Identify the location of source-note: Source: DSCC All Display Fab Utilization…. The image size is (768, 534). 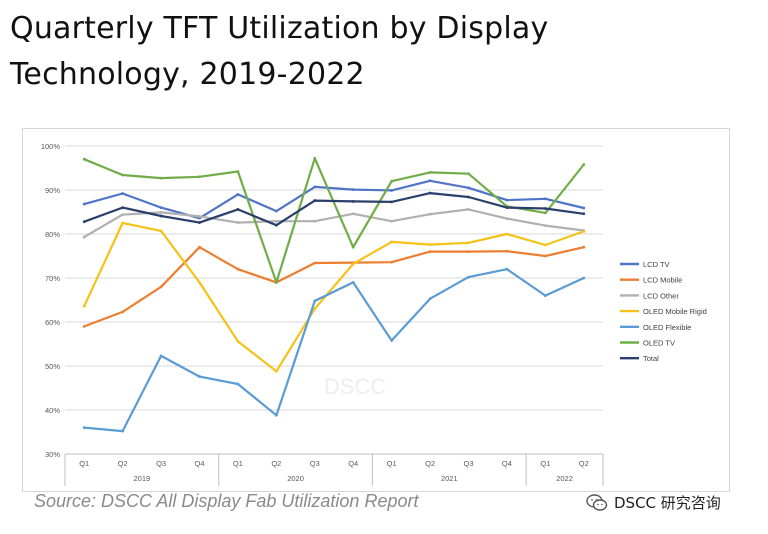
(226, 501).